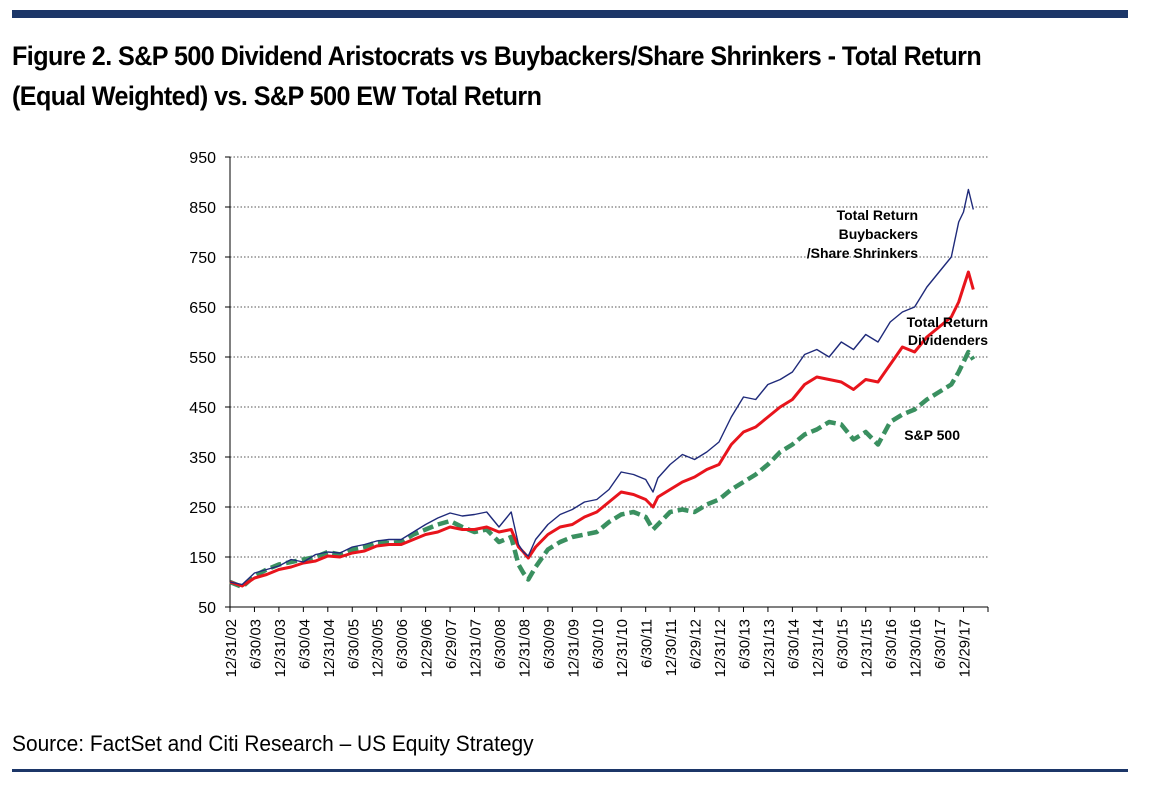 Image resolution: width=1157 pixels, height=790 pixels. Describe the element at coordinates (622, 648) in the screenshot. I see `x-tick-label: 12/31/10` at that location.